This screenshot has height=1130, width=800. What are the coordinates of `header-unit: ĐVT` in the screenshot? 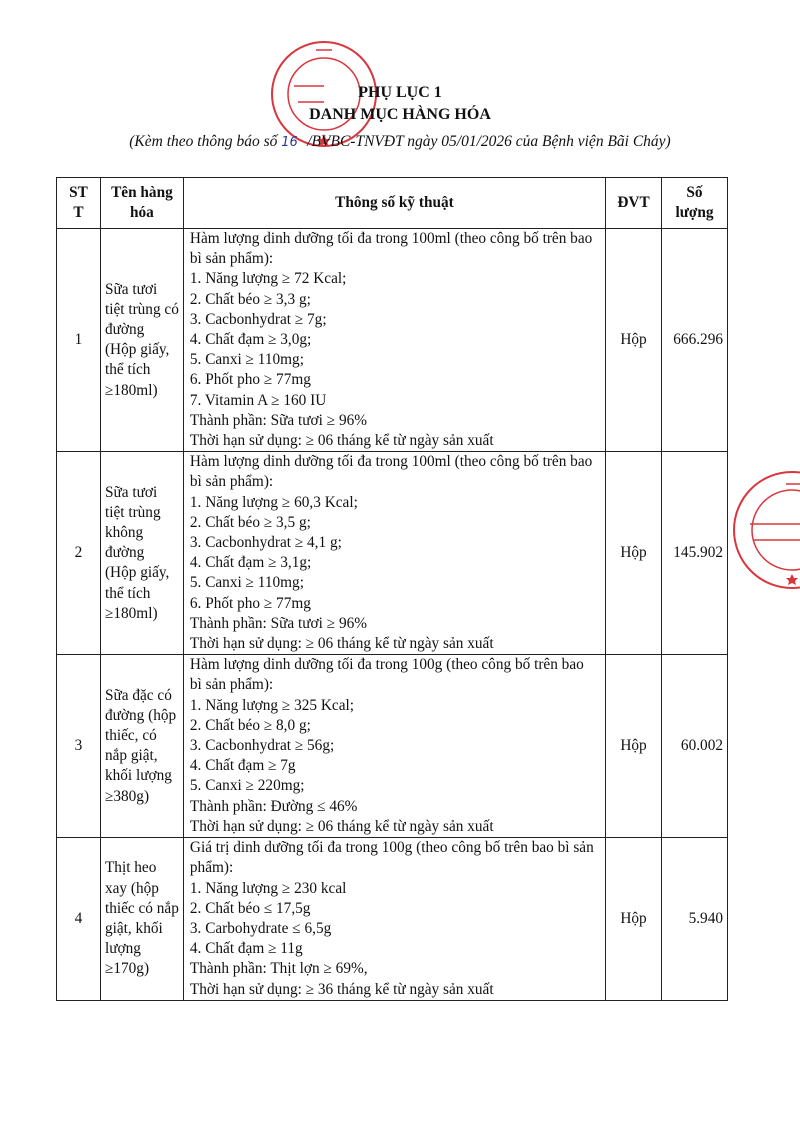 It's located at (633, 203).